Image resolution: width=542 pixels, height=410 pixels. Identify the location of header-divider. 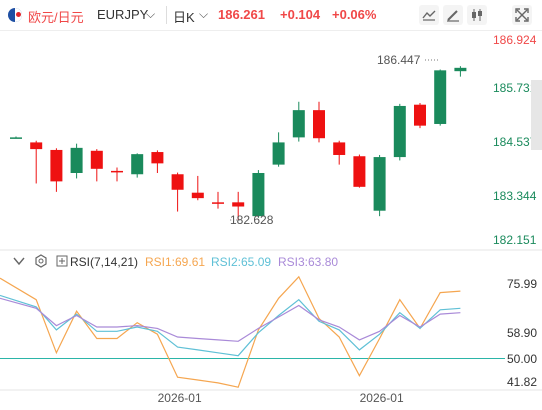
(166, 15).